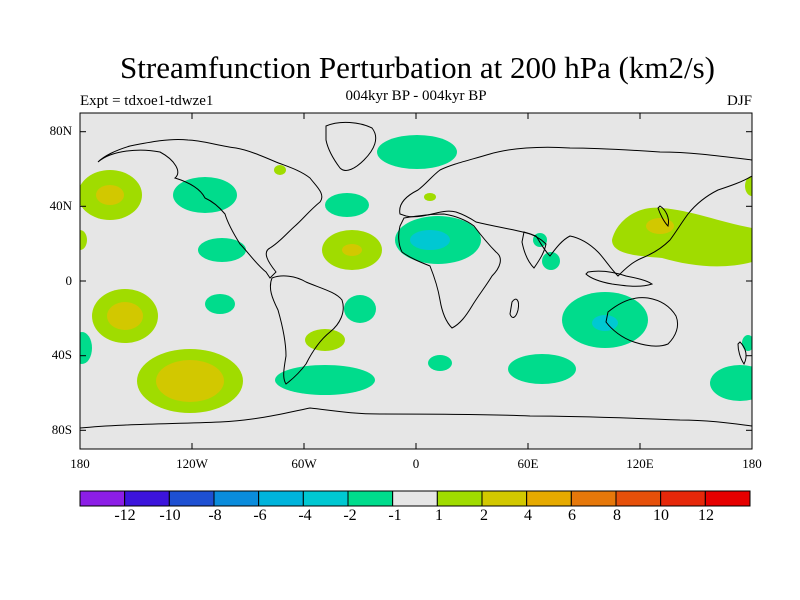 Image resolution: width=800 pixels, height=600 pixels. I want to click on colorbar-label: 10, so click(661, 515).